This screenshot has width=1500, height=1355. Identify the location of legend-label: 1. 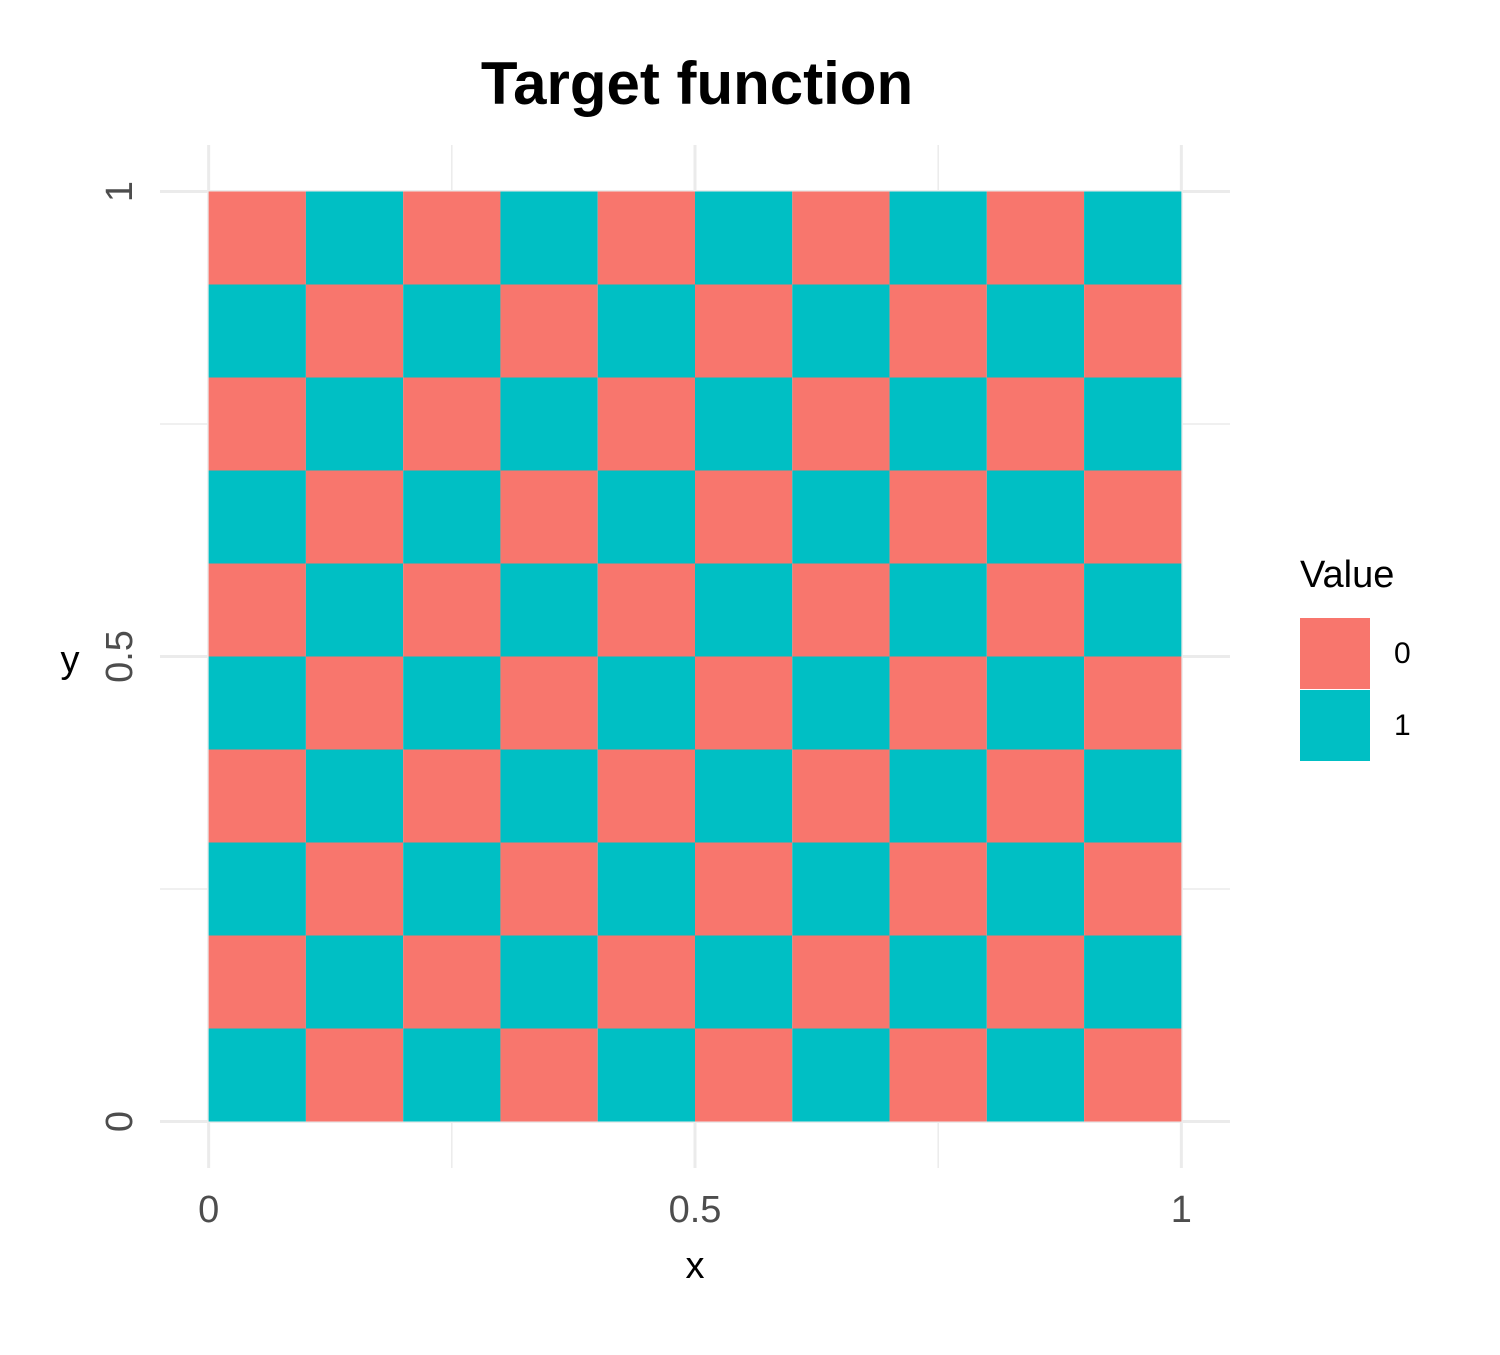
(1402, 725).